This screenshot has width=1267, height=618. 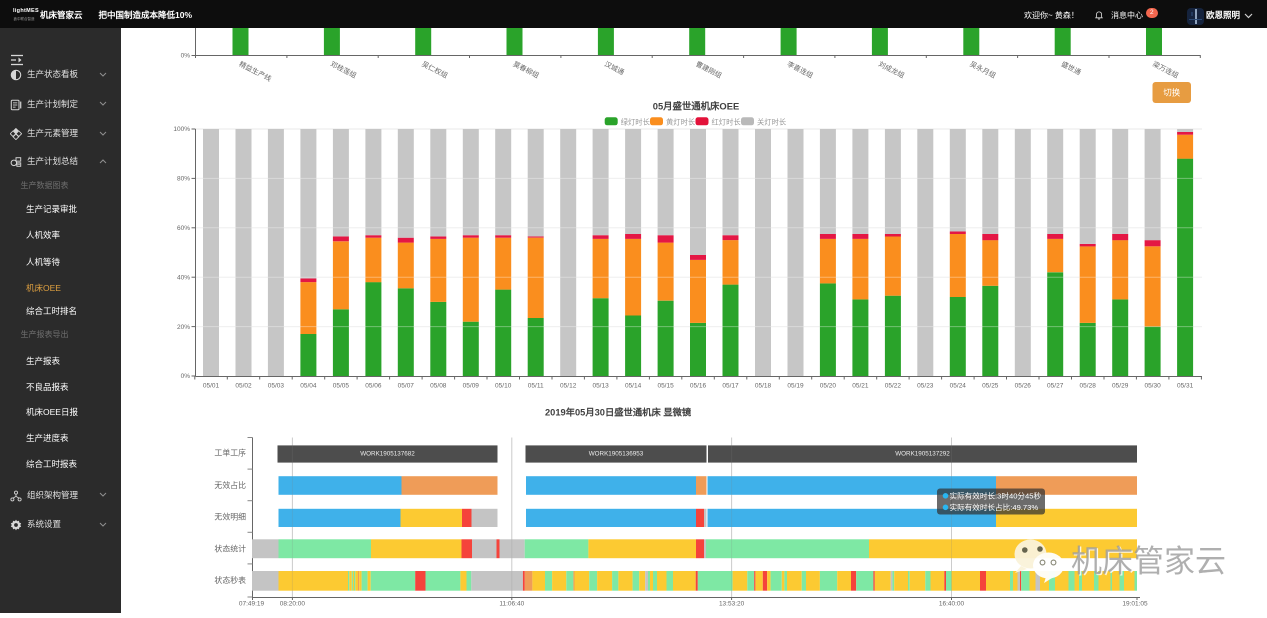 What do you see at coordinates (511, 604) in the screenshot?
I see `svg-text: 11:06:40` at bounding box center [511, 604].